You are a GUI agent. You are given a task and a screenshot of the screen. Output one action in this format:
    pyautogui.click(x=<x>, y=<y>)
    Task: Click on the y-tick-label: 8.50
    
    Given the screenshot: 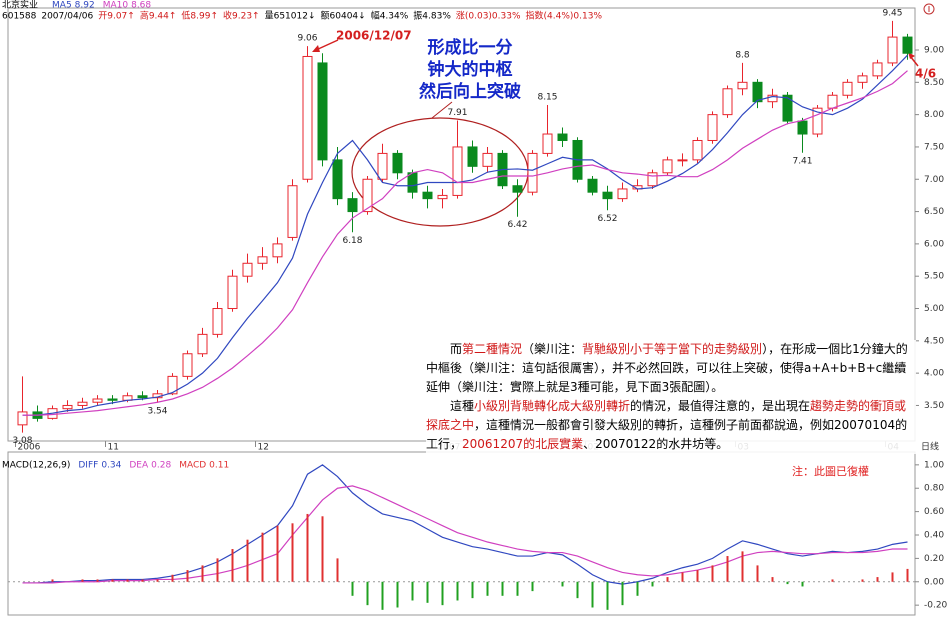 What is the action you would take?
    pyautogui.click(x=934, y=83)
    